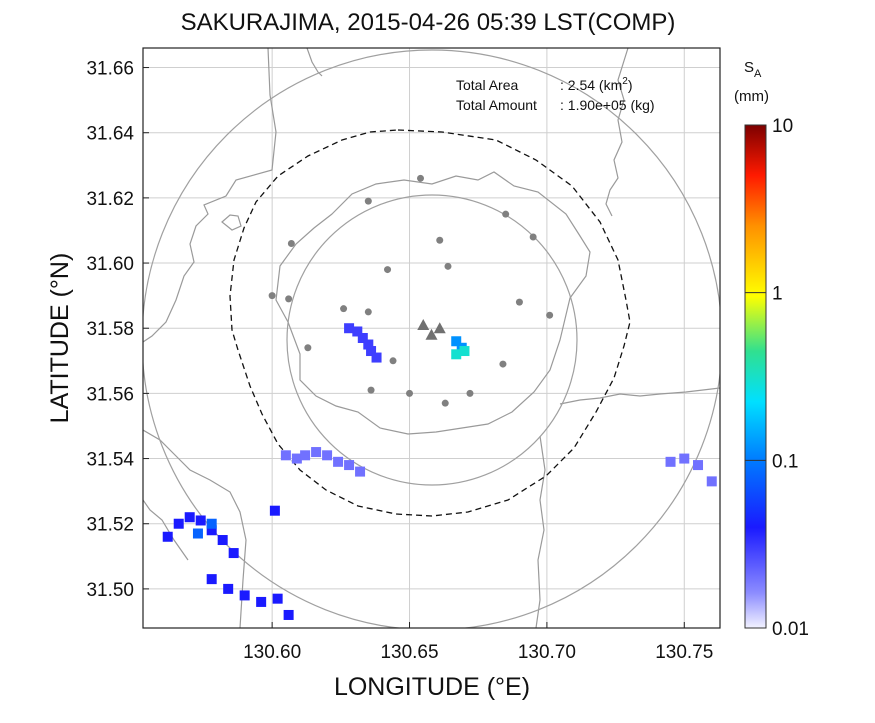 The width and height of the screenshot is (875, 723). What do you see at coordinates (428, 22) in the screenshot?
I see `chart-title: SAKURAJIMA, 2015-04-26 05:39 LST(COMP)` at bounding box center [428, 22].